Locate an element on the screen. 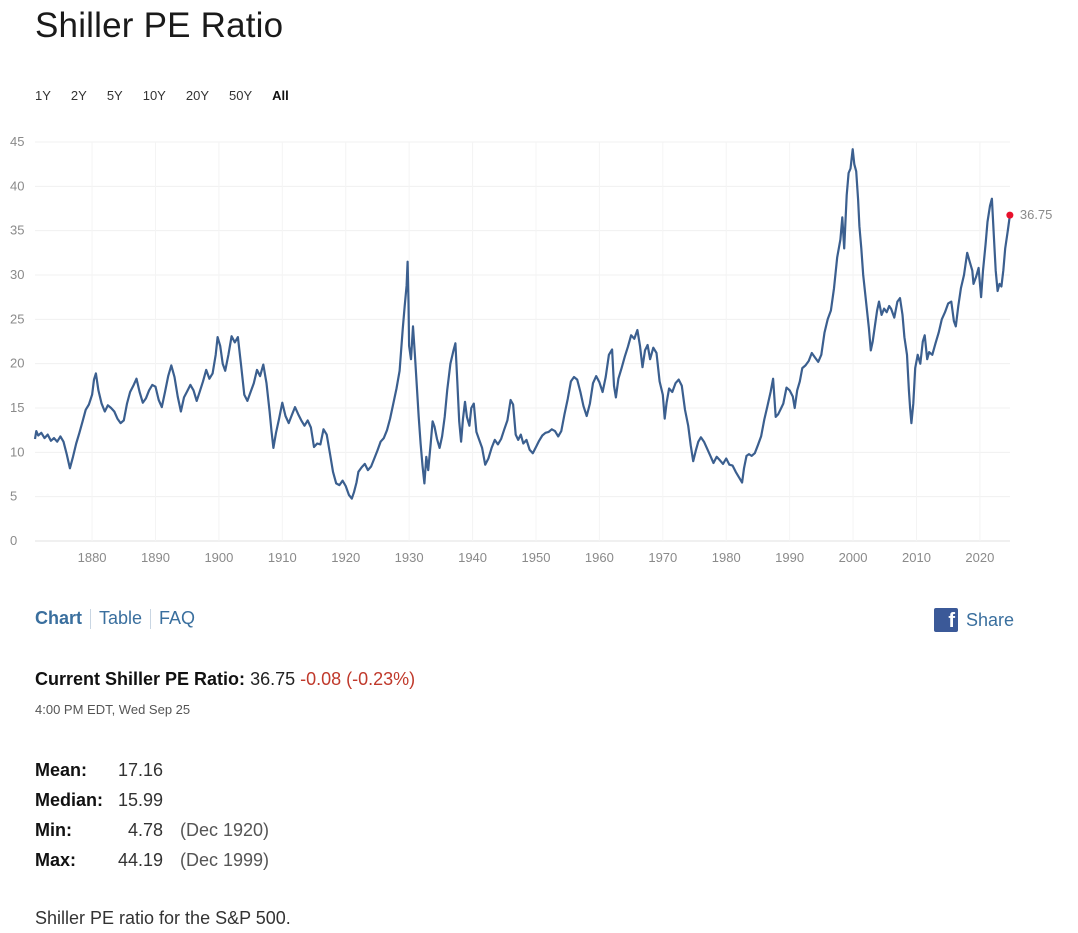 The width and height of the screenshot is (1078, 933). footnote: Shiller PE ratio for the S&P 500. is located at coordinates (163, 918).